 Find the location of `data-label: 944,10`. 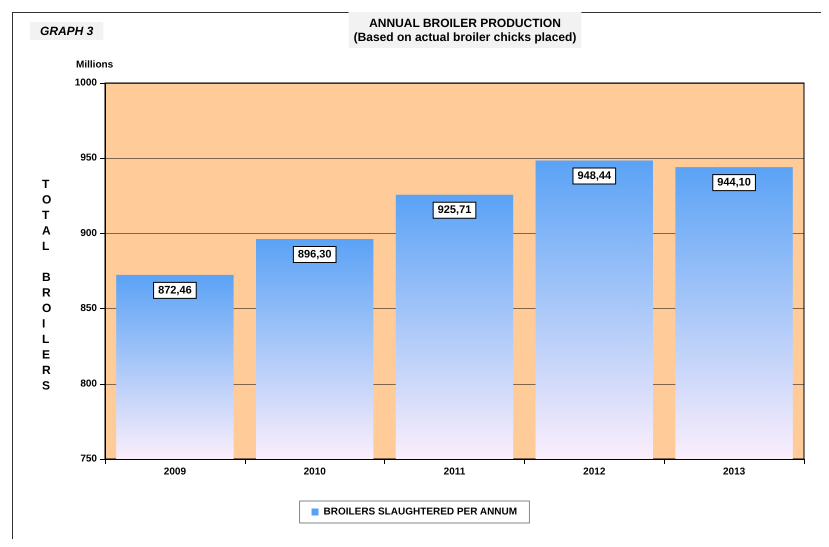

data-label: 944,10 is located at coordinates (734, 182).